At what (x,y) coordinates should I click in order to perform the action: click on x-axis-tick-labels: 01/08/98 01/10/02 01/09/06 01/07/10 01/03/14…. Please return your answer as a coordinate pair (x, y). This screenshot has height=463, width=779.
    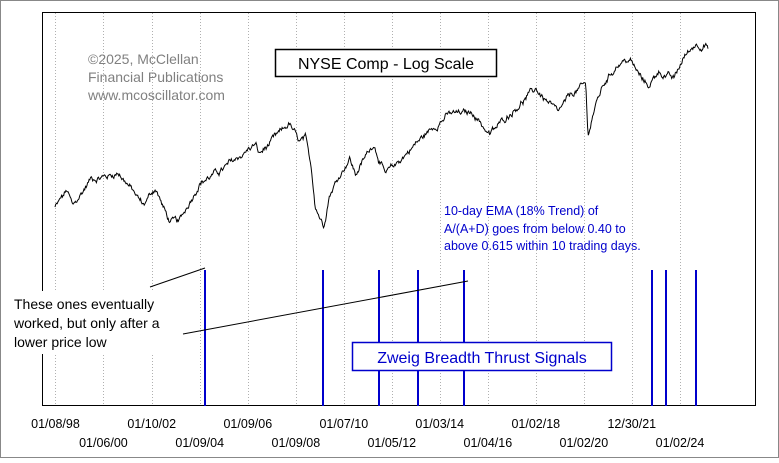
    Looking at the image, I should click on (367, 433).